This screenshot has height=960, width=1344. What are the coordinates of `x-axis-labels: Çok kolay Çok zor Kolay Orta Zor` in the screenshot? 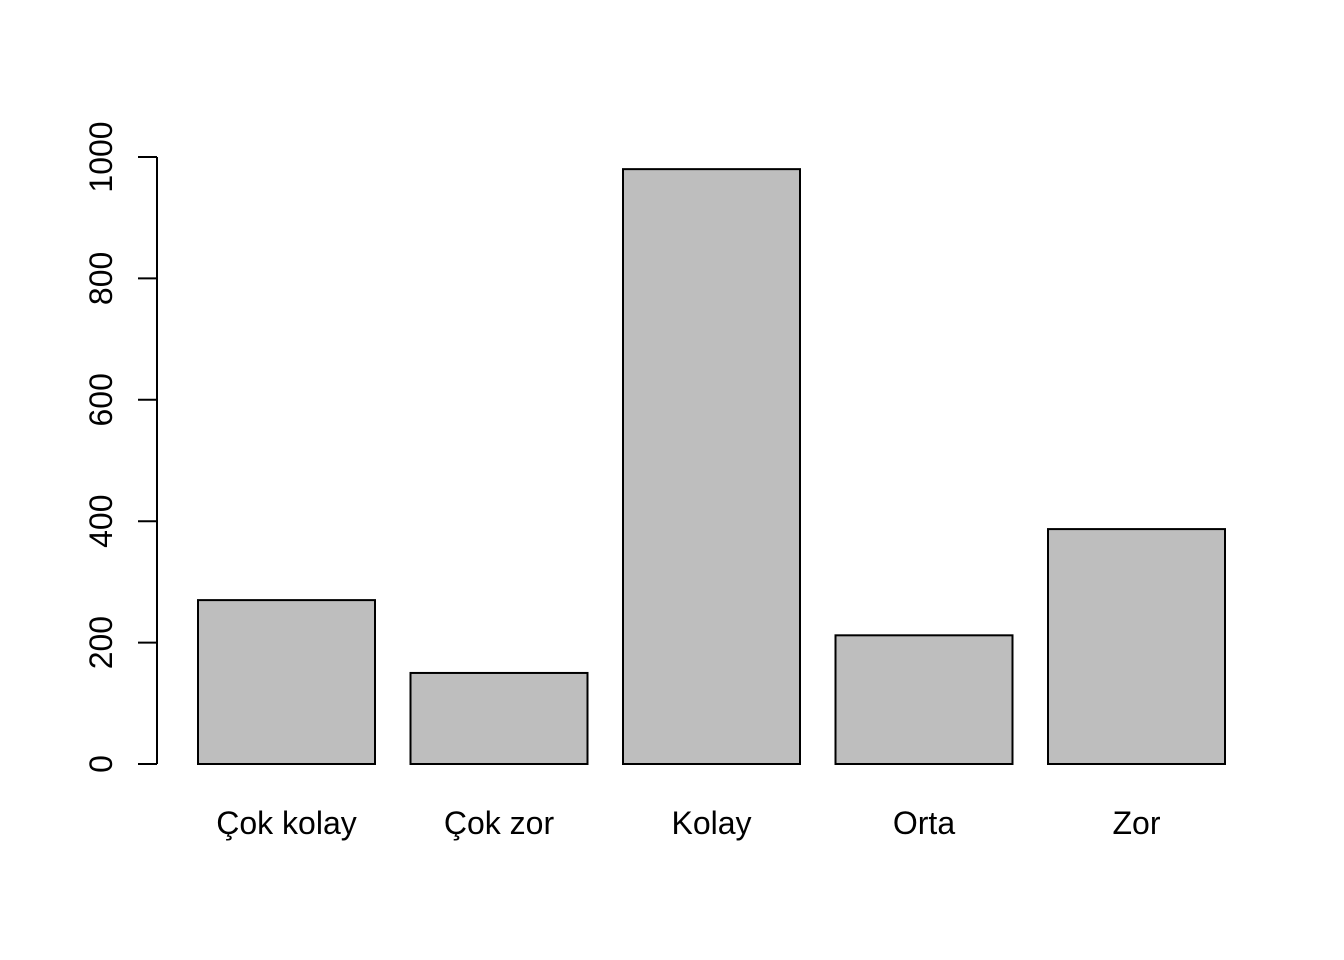 It's located at (688, 823).